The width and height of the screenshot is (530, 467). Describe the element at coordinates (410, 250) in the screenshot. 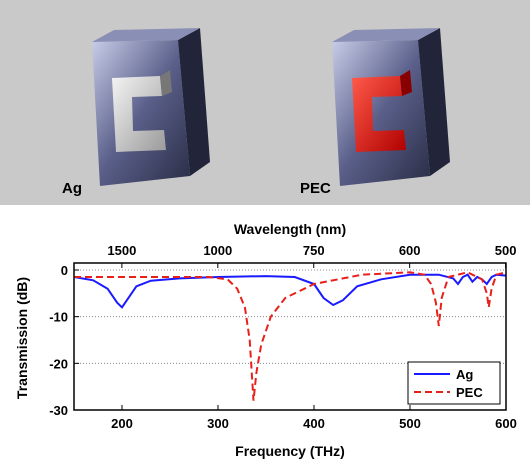

I see `x2-tick-label: 600` at that location.